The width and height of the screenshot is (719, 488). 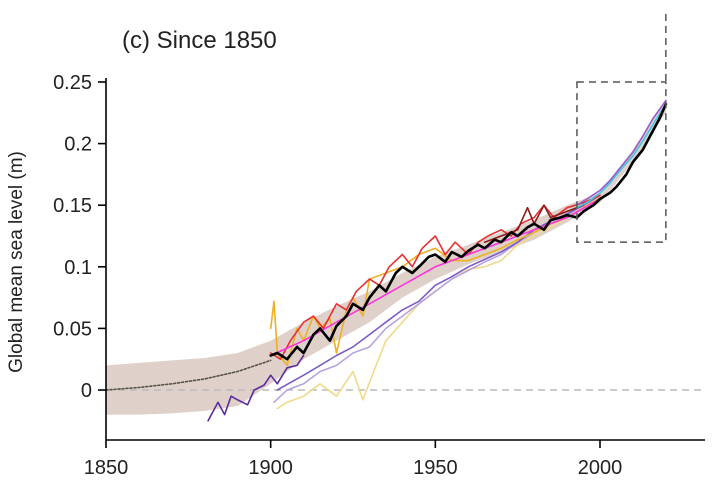 I want to click on x-tick-label: 1900, so click(x=270, y=468).